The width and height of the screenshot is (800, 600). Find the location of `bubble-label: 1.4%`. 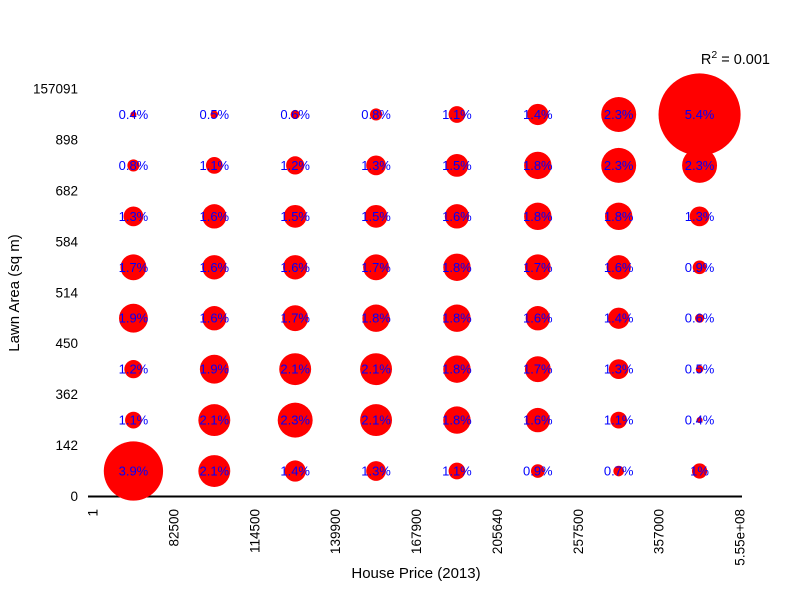

bubble-label: 1.4% is located at coordinates (538, 114).